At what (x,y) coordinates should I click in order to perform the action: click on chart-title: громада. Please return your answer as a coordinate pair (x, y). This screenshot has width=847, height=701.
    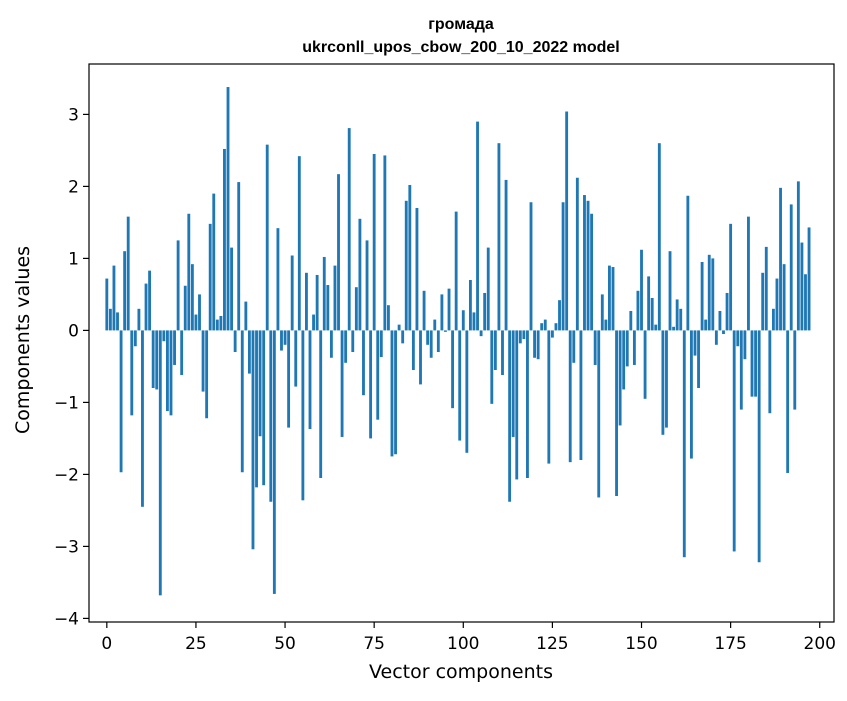
    Looking at the image, I should click on (461, 24).